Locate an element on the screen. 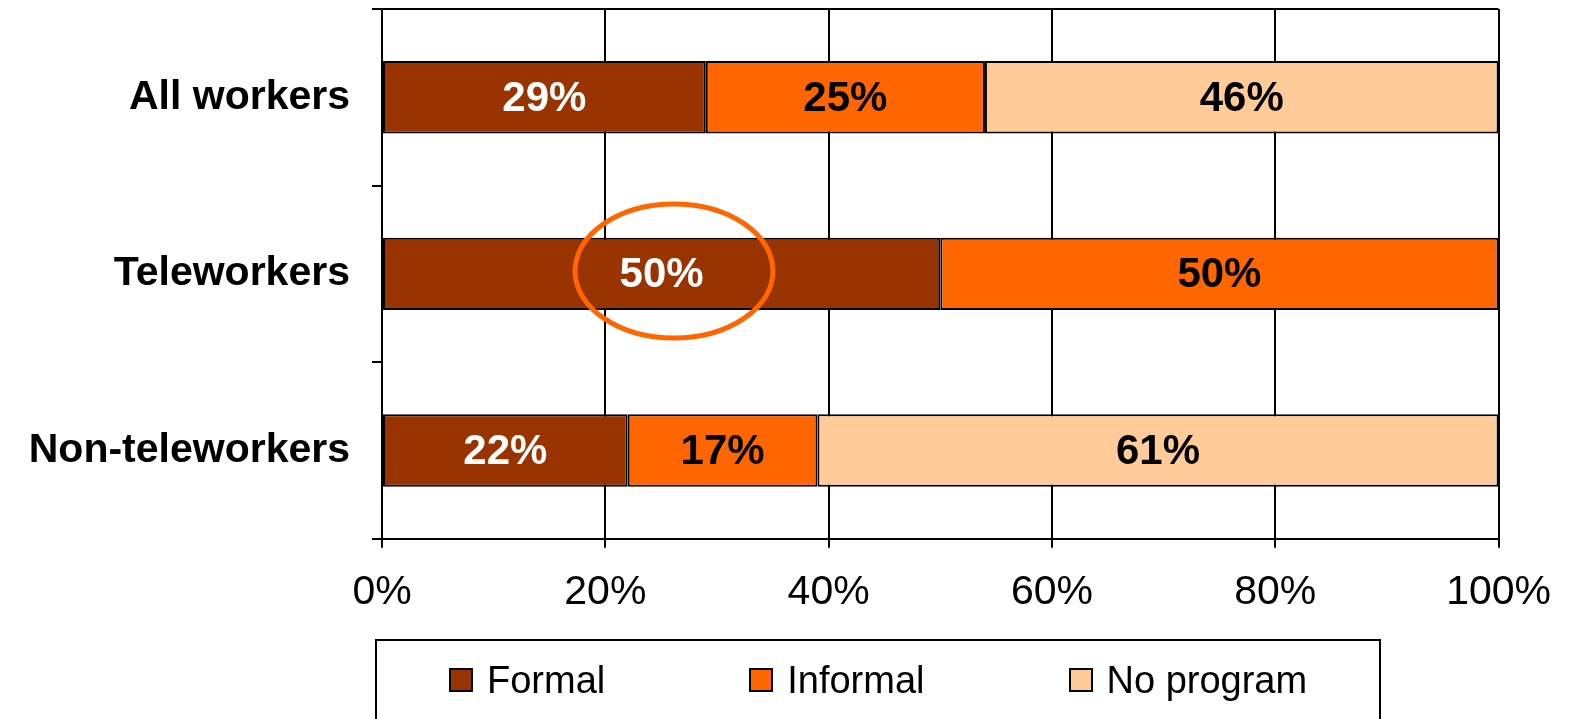  x-tick-label: 100% is located at coordinates (1499, 589).